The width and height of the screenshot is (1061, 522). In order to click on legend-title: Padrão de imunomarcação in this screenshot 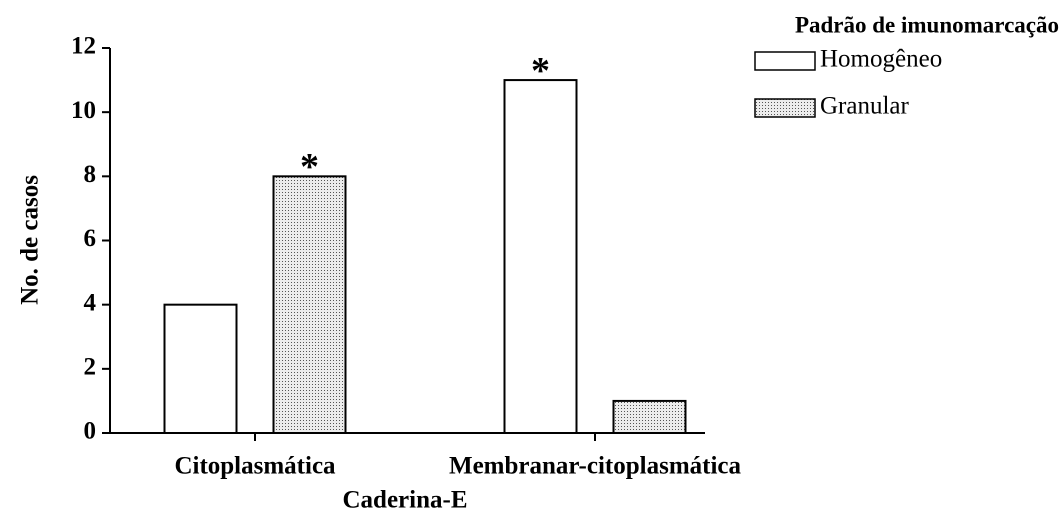, I will do `click(927, 24)`.